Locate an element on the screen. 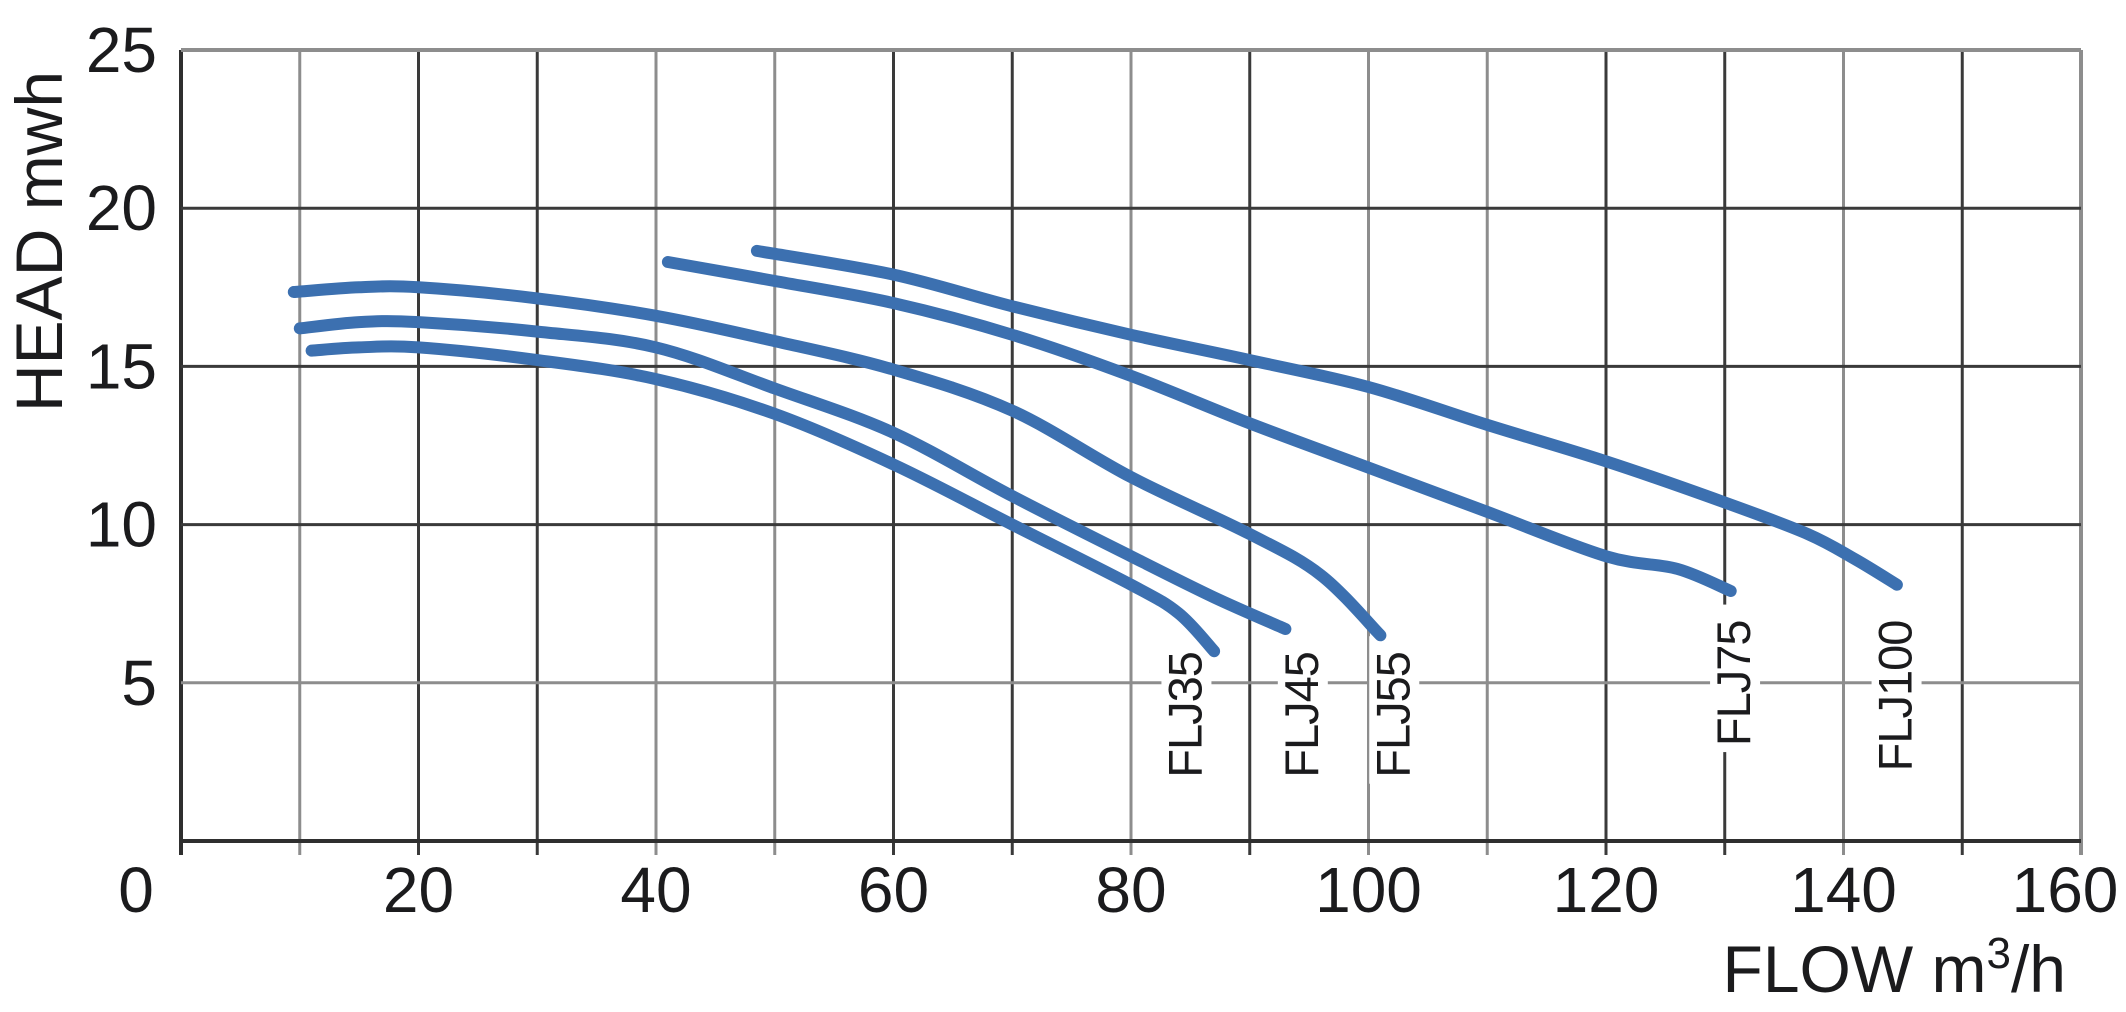  x-tick-label-0: 0 is located at coordinates (136, 890).